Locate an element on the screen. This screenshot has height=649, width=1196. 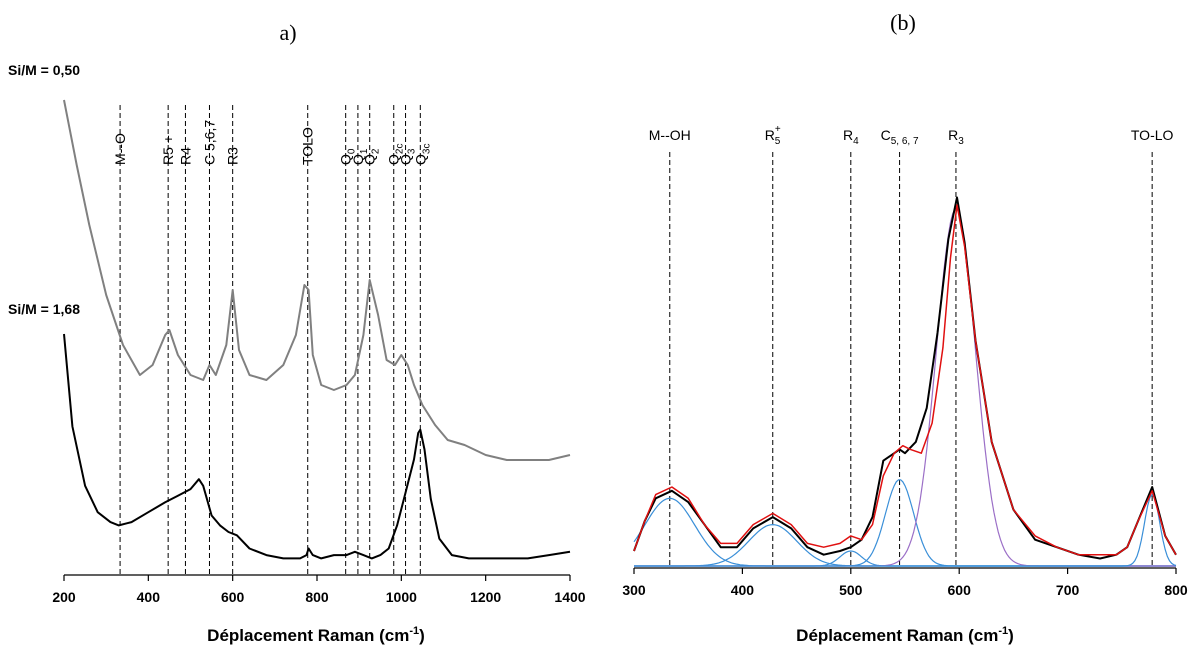
panel-a-x-tick-label: 1400 is located at coordinates (569, 597).